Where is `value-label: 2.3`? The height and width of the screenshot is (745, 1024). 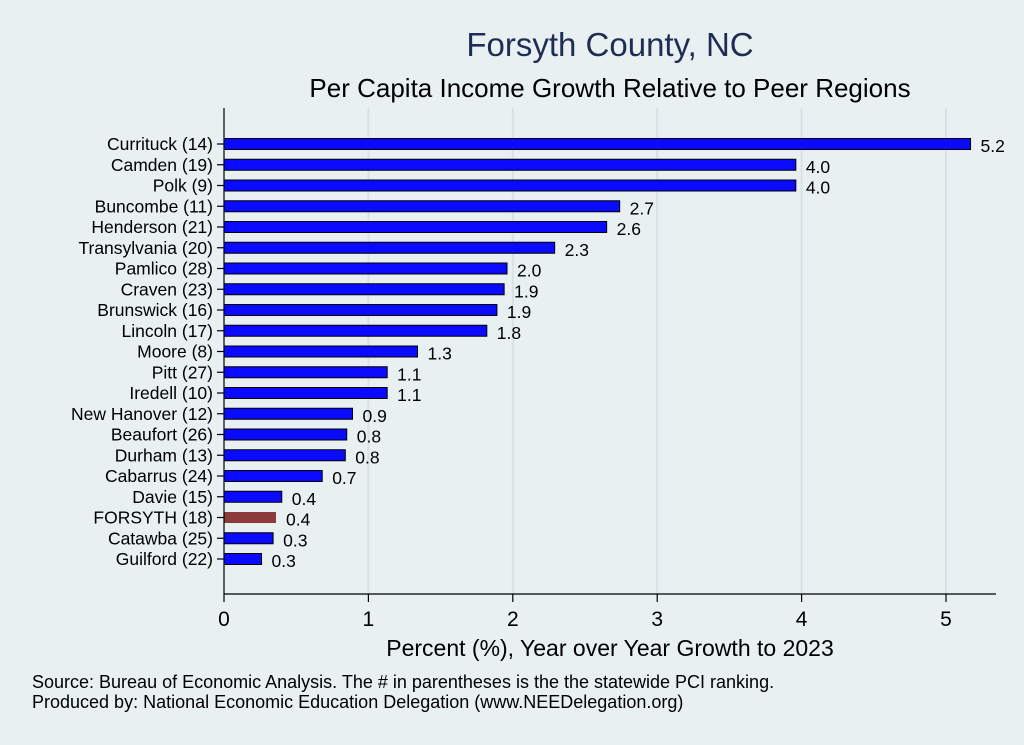 value-label: 2.3 is located at coordinates (577, 250).